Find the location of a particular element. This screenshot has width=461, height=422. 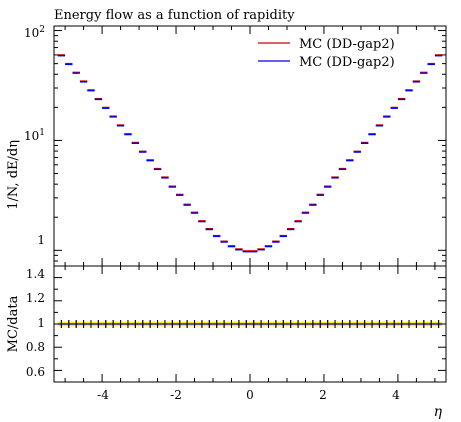

ratio-tick-label-0.8: 0.8 is located at coordinates (35, 347).